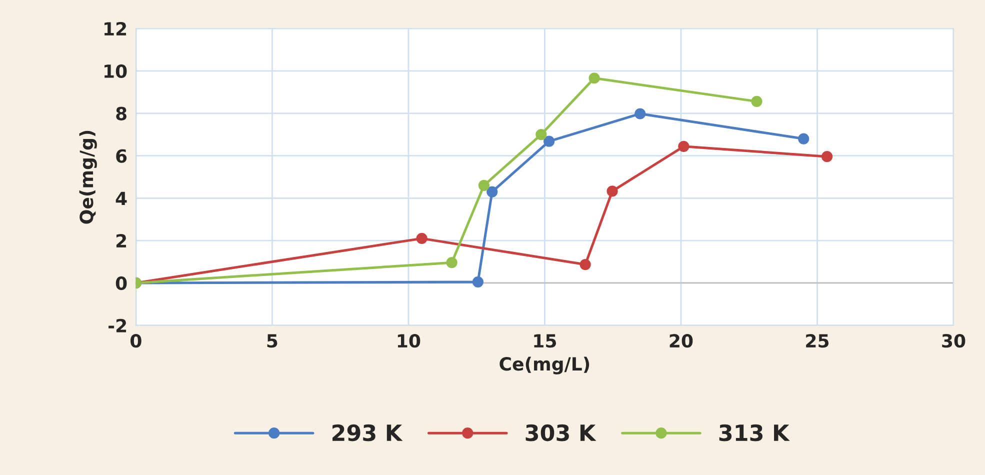  I want to click on y-tick-label: 0, so click(121, 283).